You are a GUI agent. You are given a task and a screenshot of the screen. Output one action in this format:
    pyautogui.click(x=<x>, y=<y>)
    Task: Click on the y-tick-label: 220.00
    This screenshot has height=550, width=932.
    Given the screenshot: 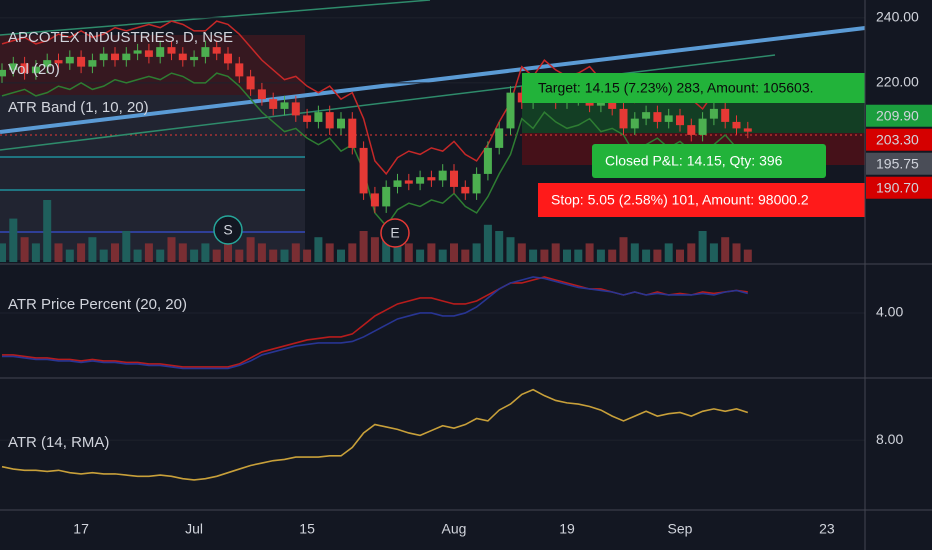 What is the action you would take?
    pyautogui.click(x=897, y=82)
    